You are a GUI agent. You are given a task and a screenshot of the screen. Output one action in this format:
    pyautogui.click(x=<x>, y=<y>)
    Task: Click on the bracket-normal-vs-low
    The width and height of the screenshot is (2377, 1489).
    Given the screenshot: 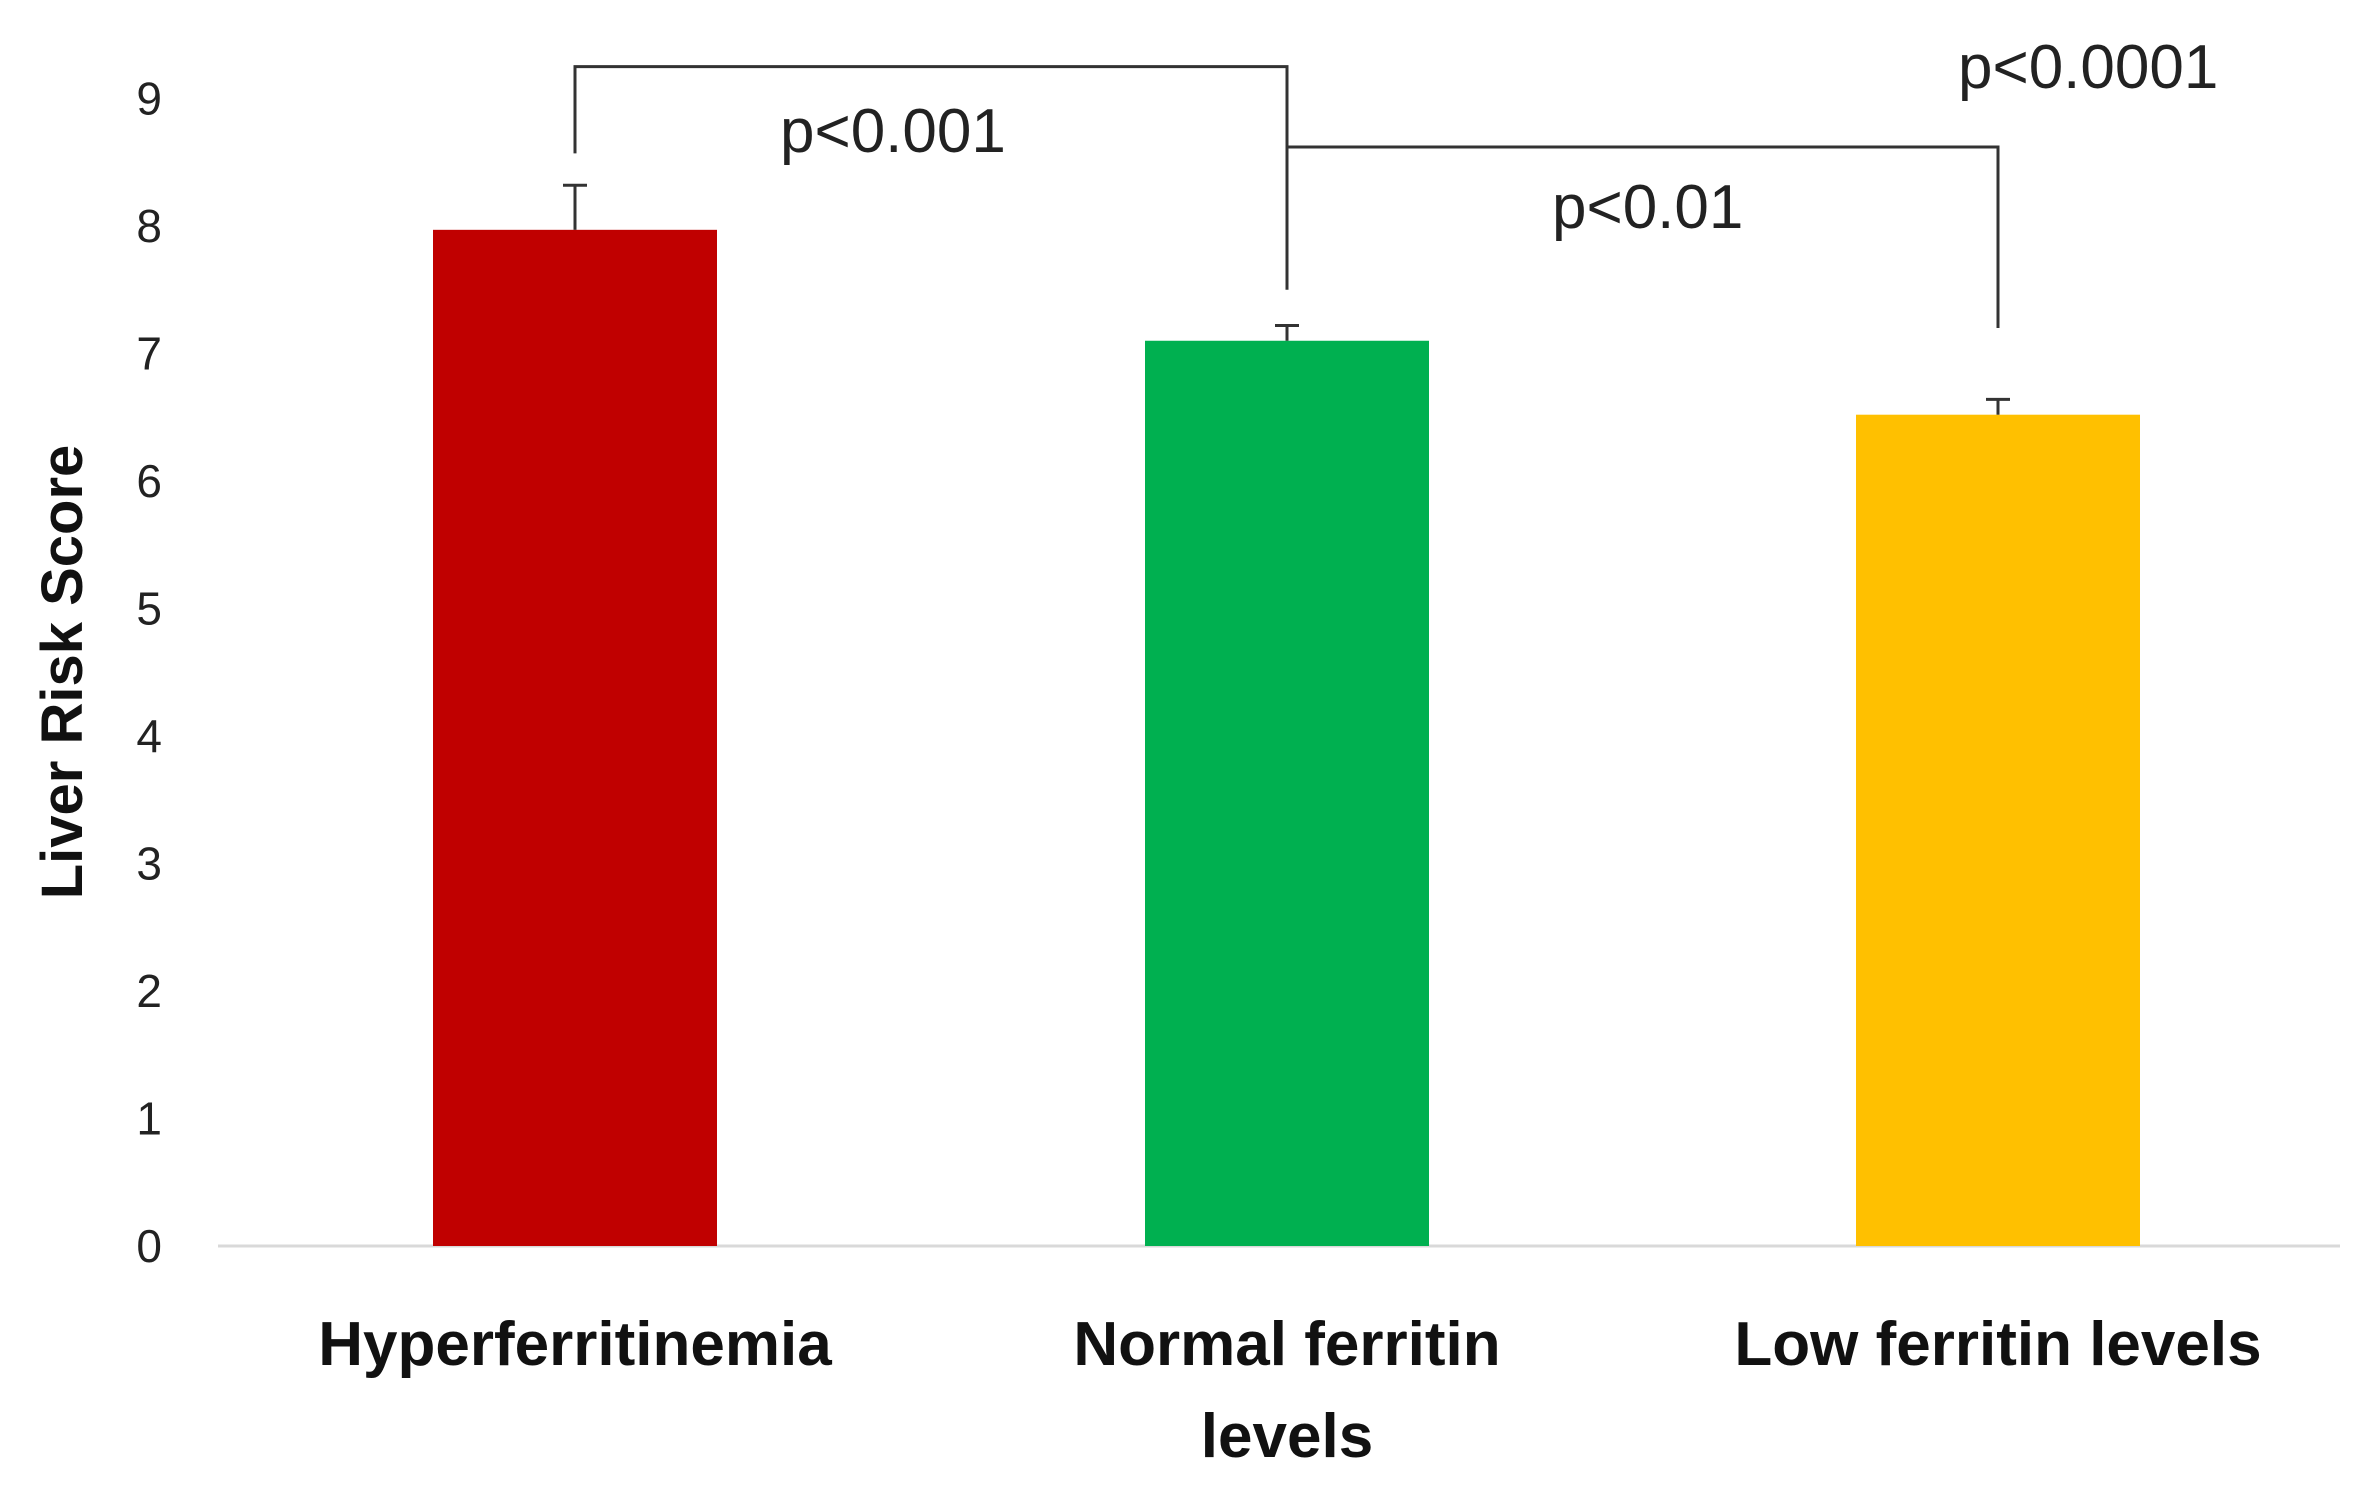 What is the action you would take?
    pyautogui.click(x=1642, y=236)
    